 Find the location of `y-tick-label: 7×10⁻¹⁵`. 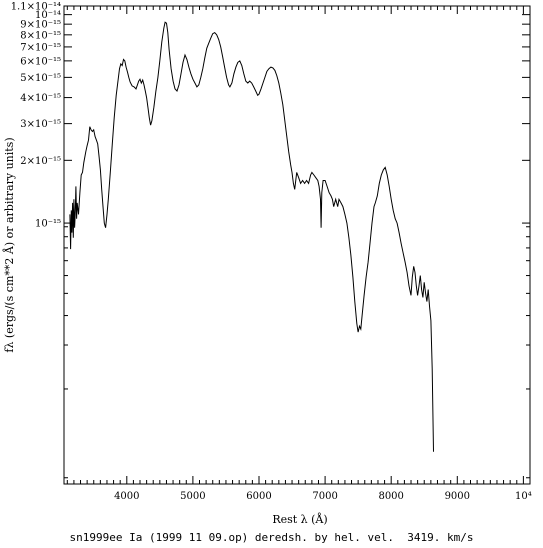

y-tick-label: 7×10⁻¹⁵ is located at coordinates (40, 47).